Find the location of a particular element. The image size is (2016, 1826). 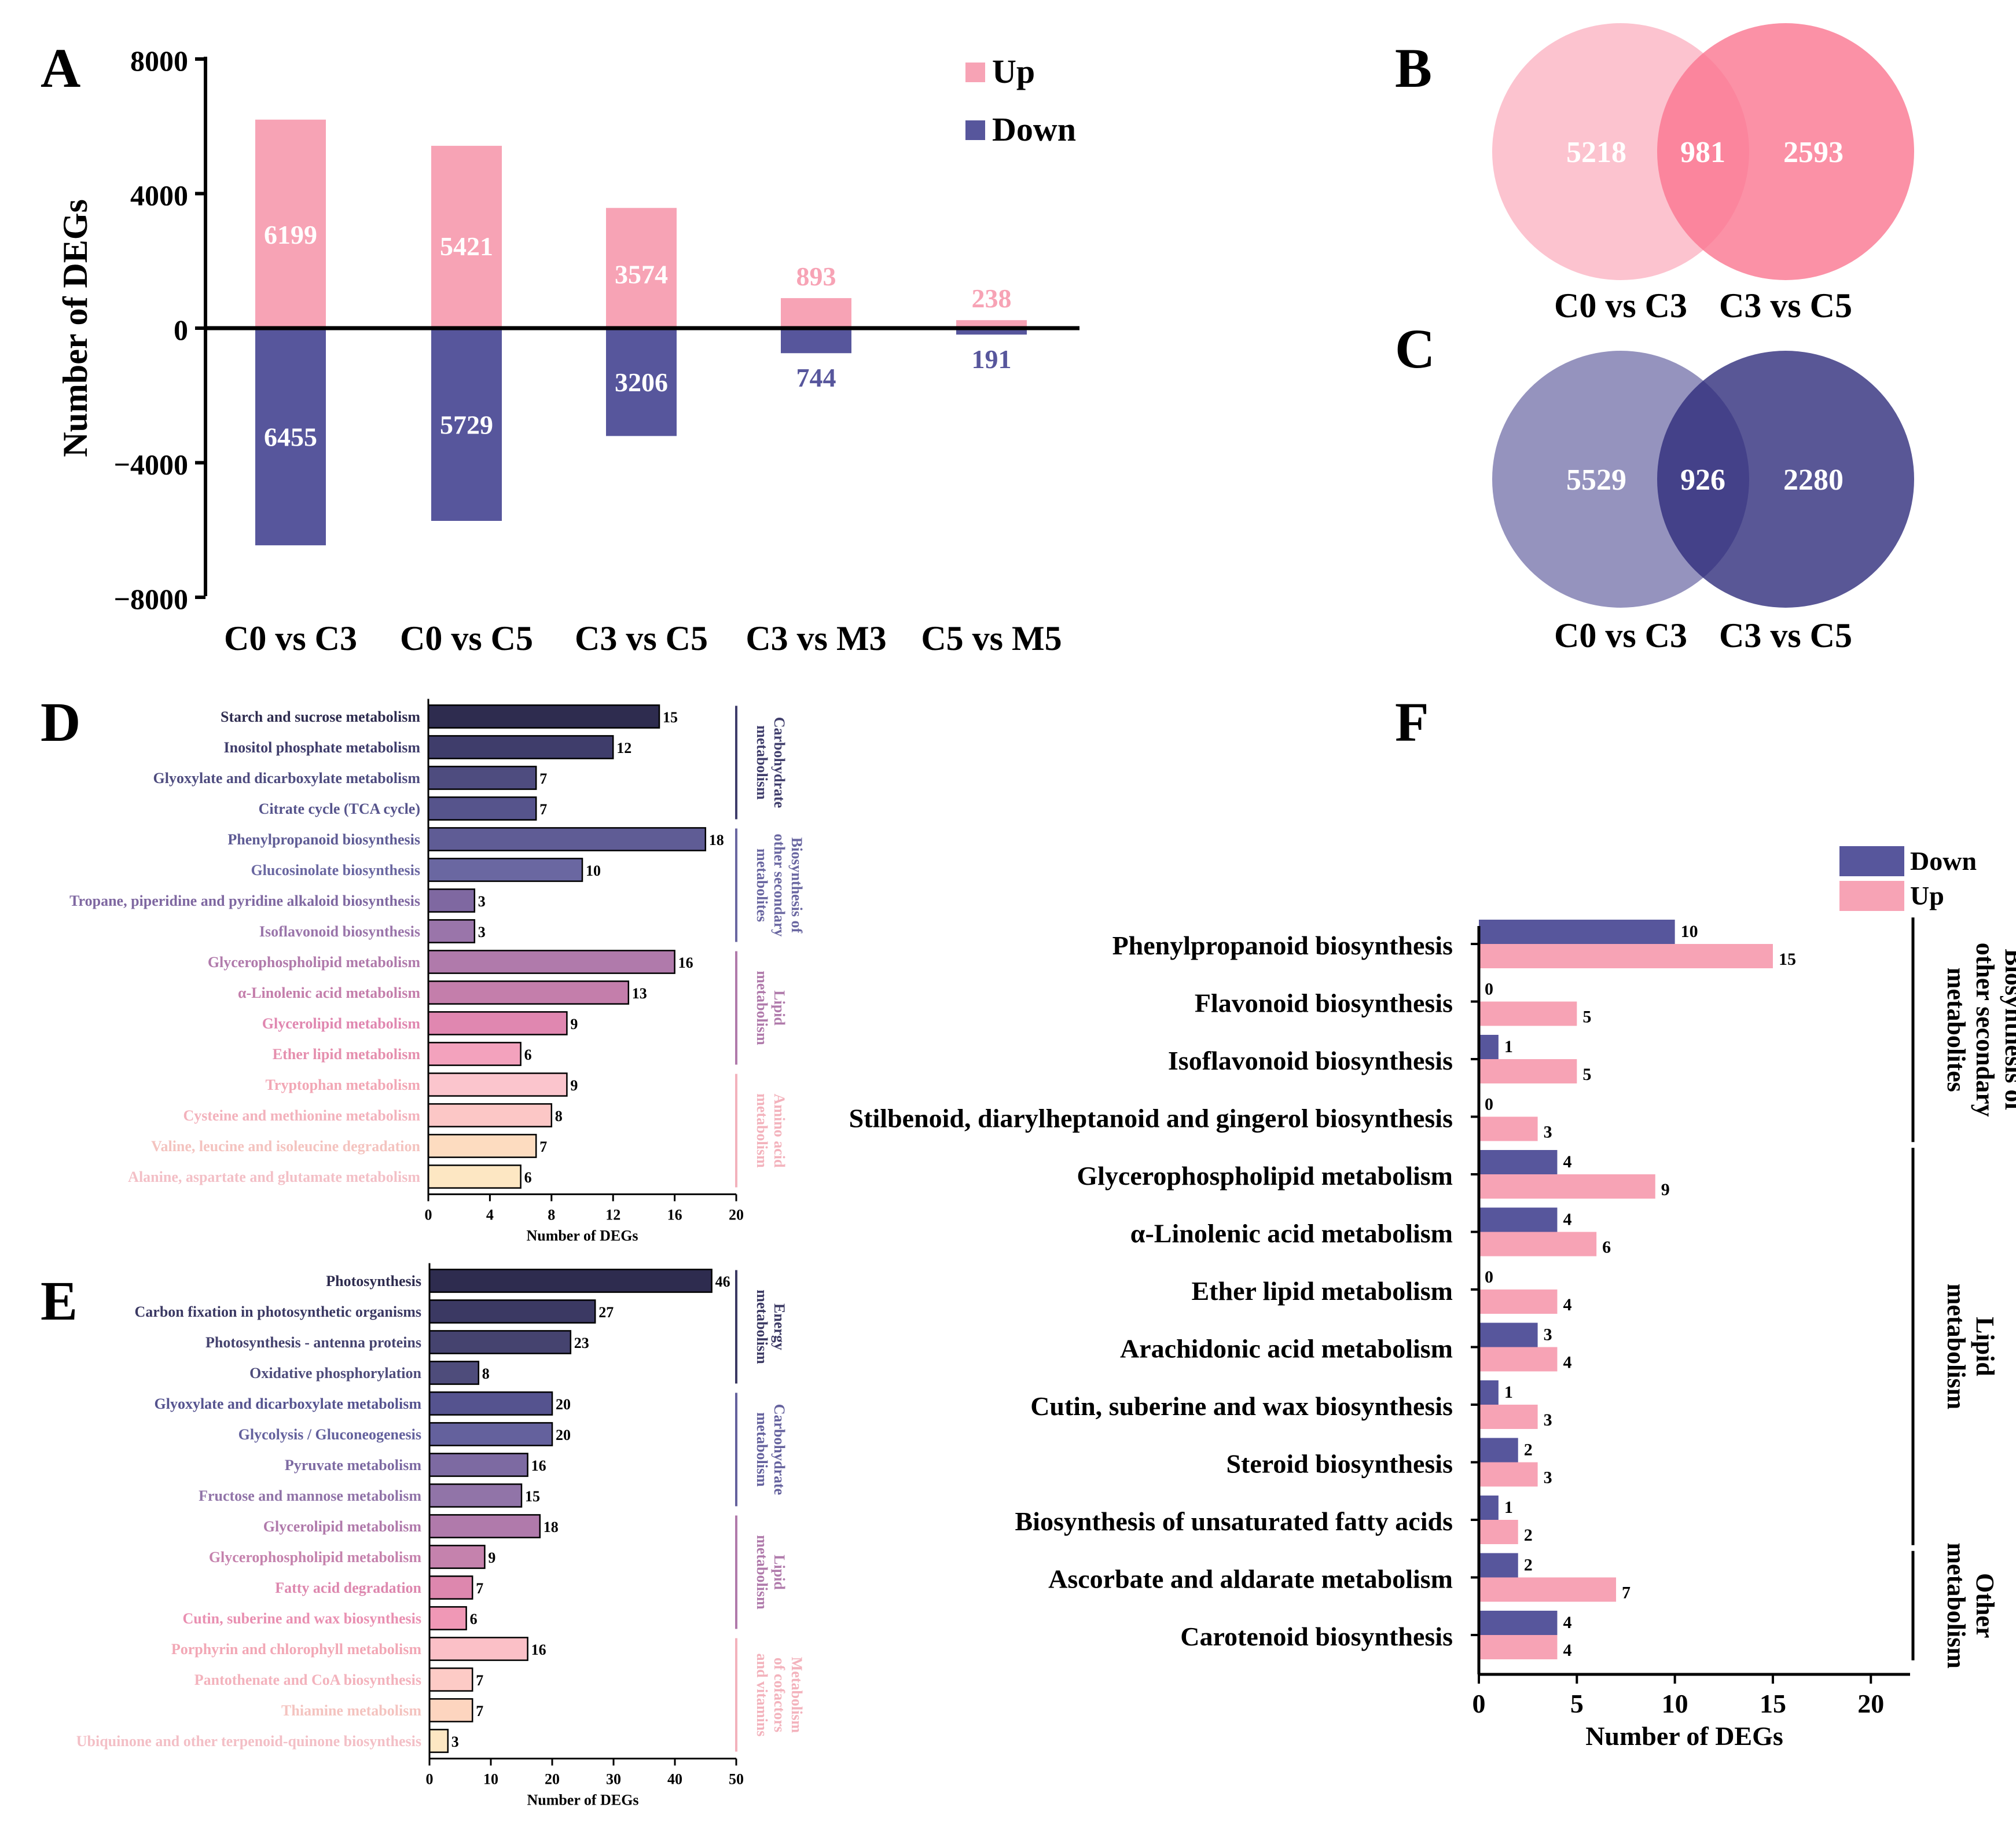

hbar-category-label: Fatty acid degradation is located at coordinates (348, 1587).